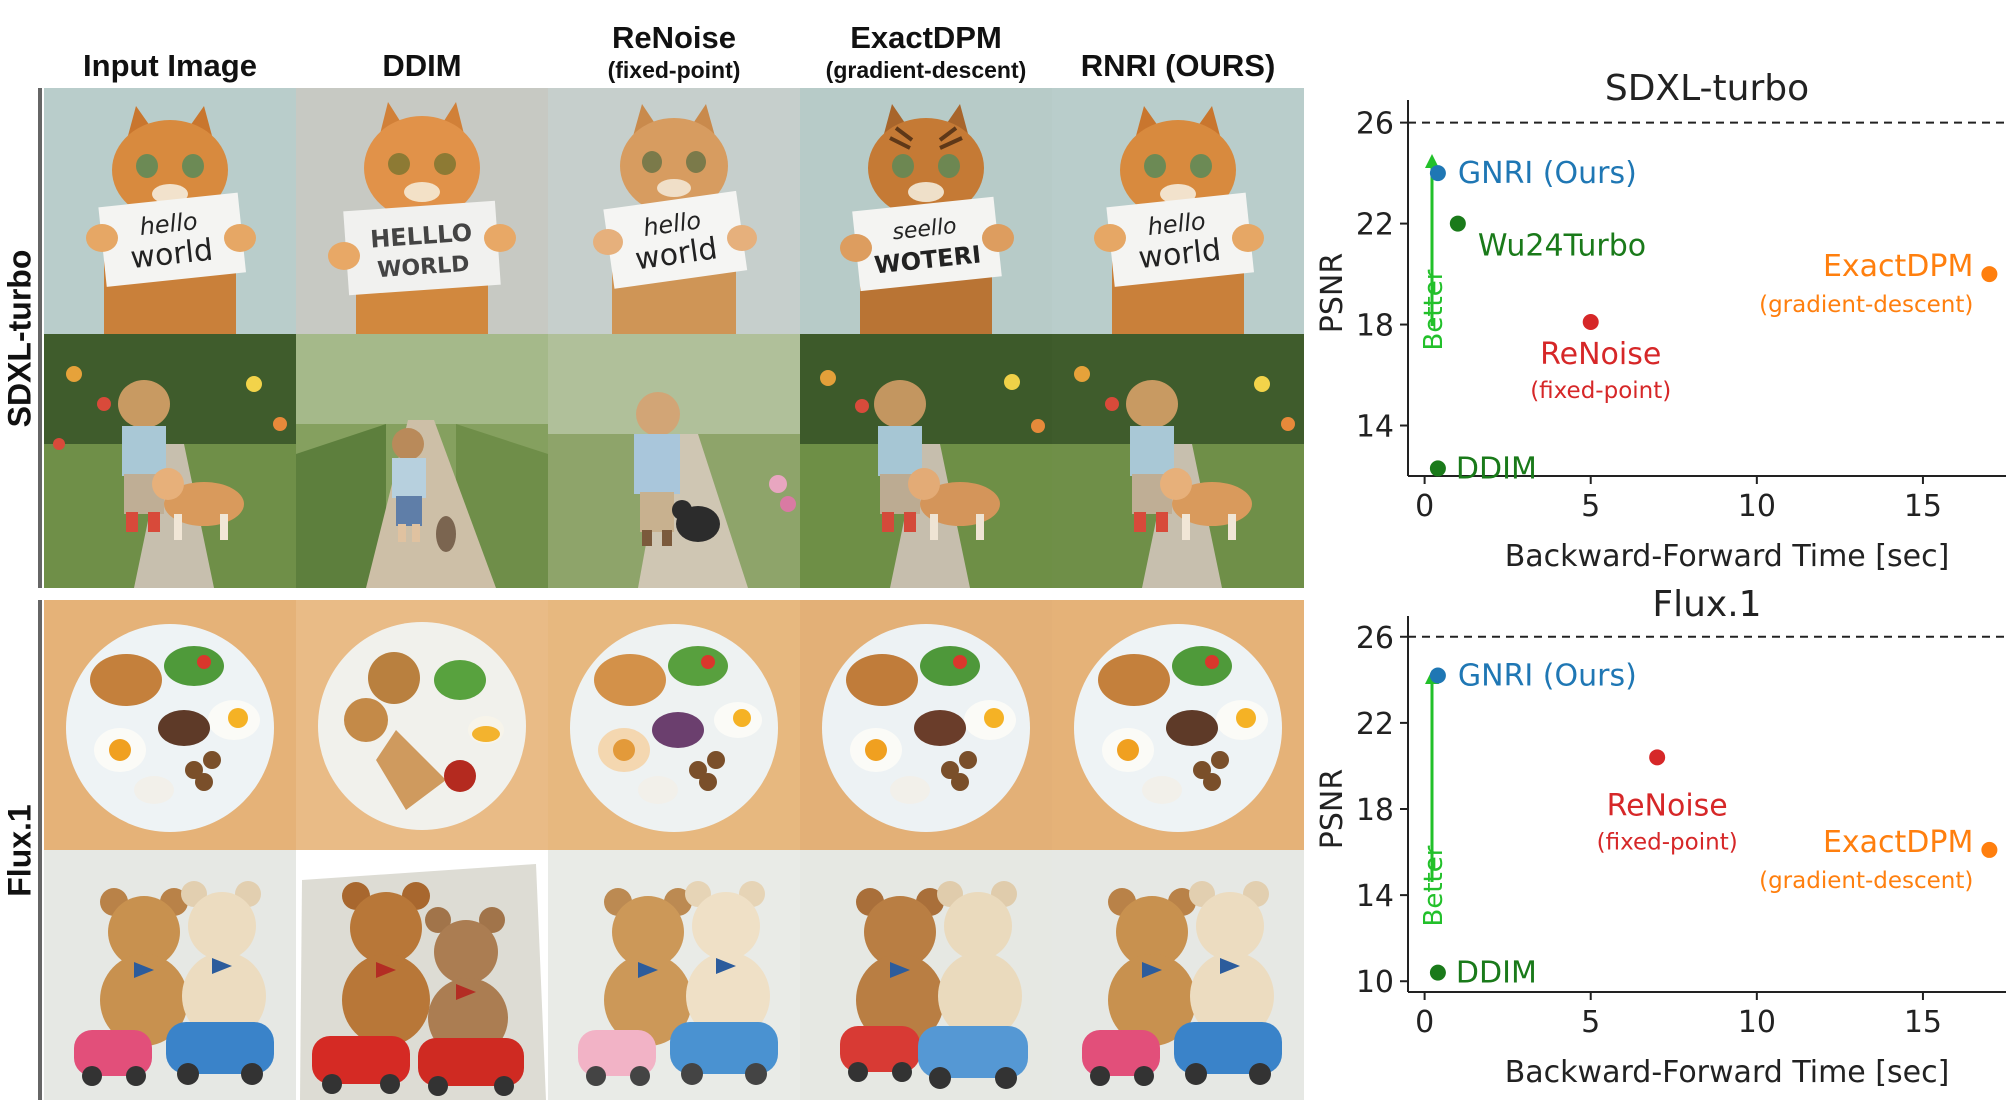 The width and height of the screenshot is (2012, 1104). Describe the element at coordinates (1178, 975) in the screenshot. I see `image-teddy-rnri` at that location.